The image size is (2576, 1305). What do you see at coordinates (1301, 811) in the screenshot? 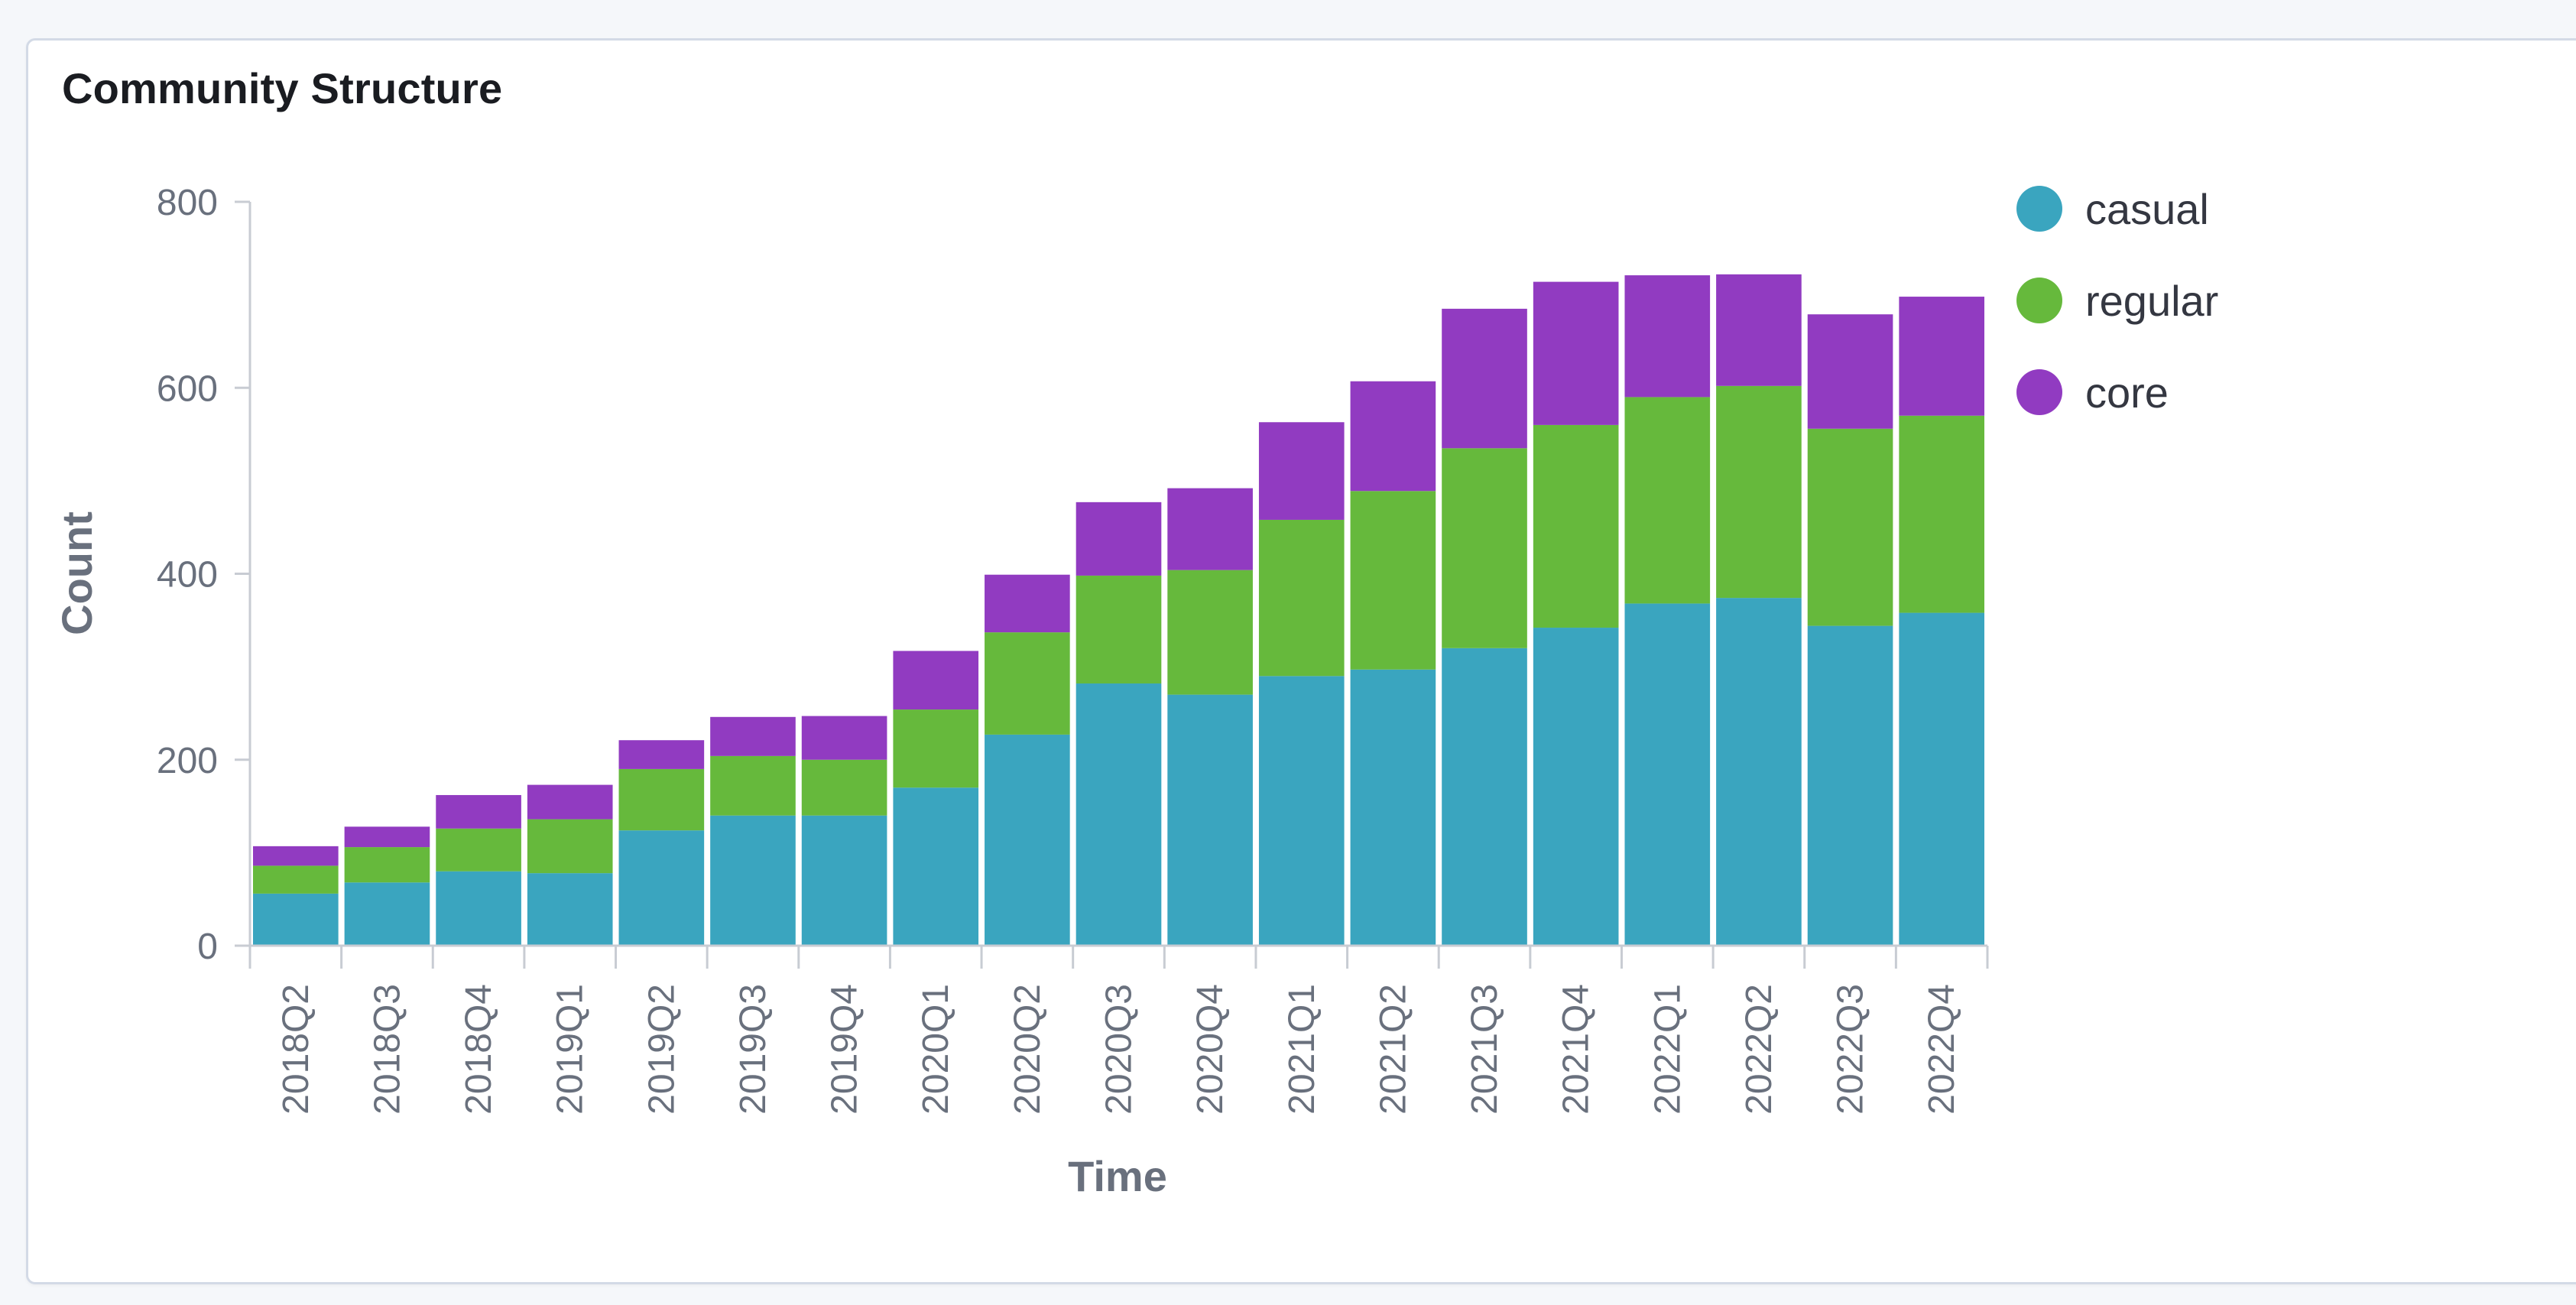
I see `bar-casual-2021Q1` at bounding box center [1301, 811].